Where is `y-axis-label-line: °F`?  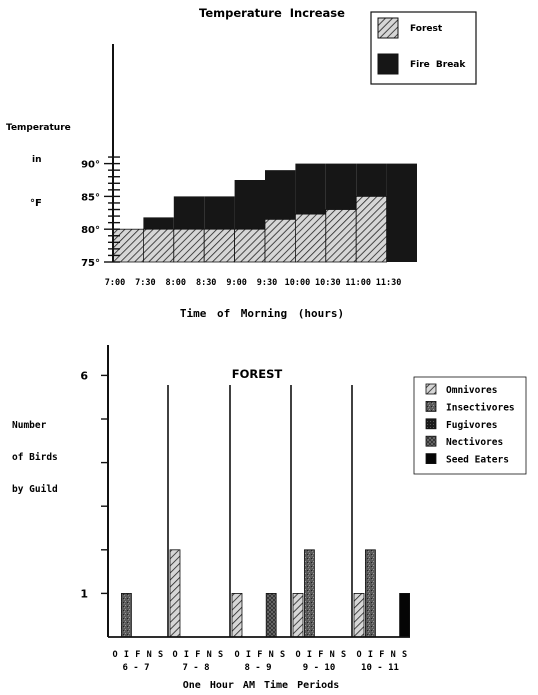 y-axis-label-line: °F is located at coordinates (36, 203).